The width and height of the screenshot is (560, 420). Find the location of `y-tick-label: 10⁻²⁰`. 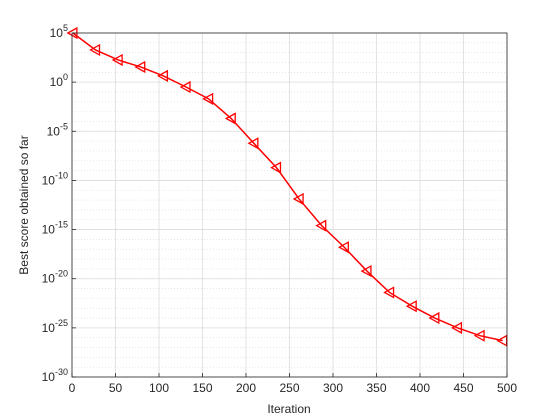

y-tick-label: 10⁻²⁰ is located at coordinates (55, 277).